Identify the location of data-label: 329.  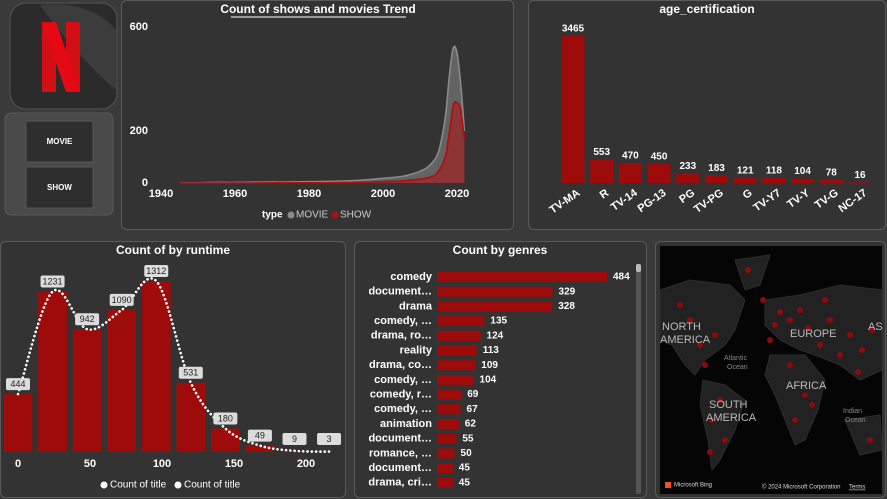
(567, 291).